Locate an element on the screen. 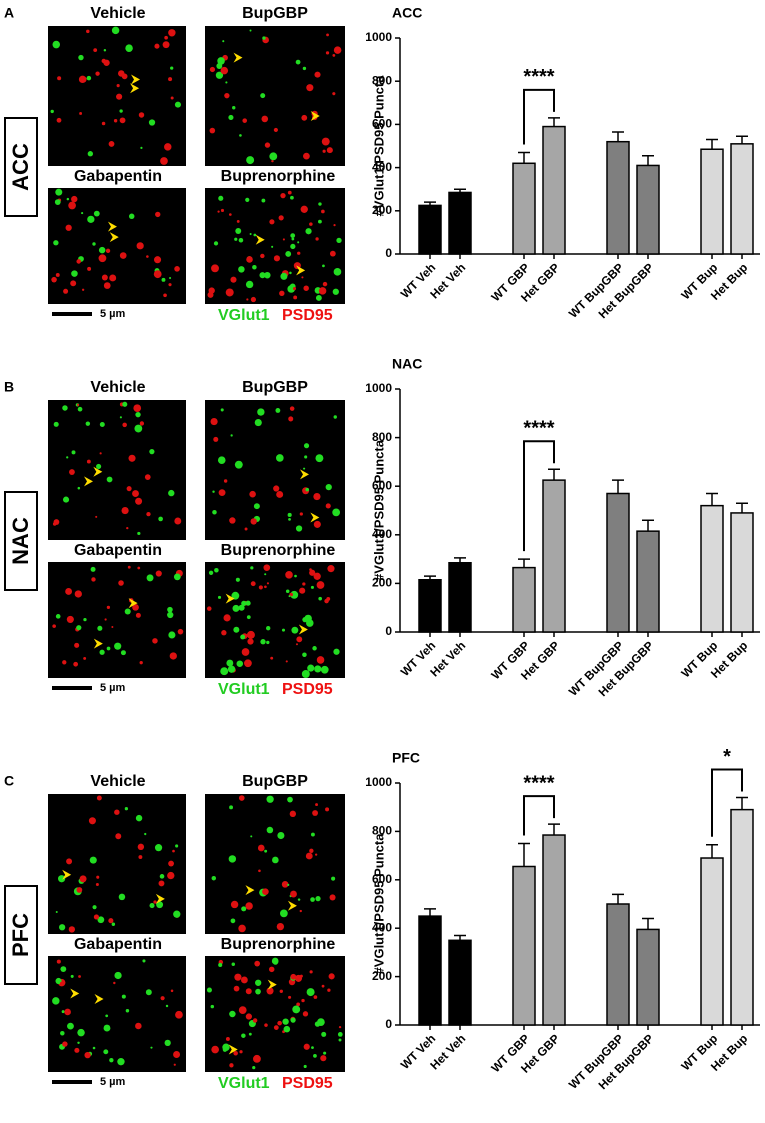 This screenshot has height=1123, width=765. y-tick-label: 400 is located at coordinates (382, 927).